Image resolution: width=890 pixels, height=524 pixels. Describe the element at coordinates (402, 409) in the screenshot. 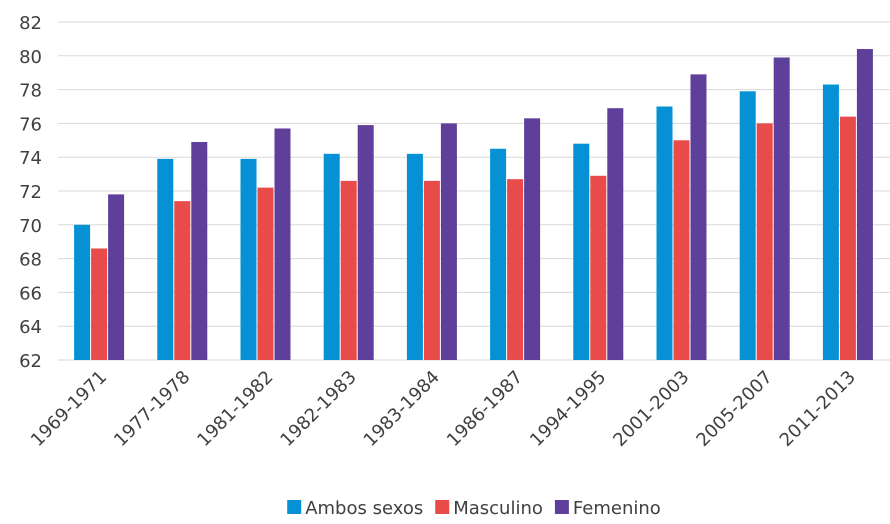

I see `x-tick-label: 1983-1984` at that location.